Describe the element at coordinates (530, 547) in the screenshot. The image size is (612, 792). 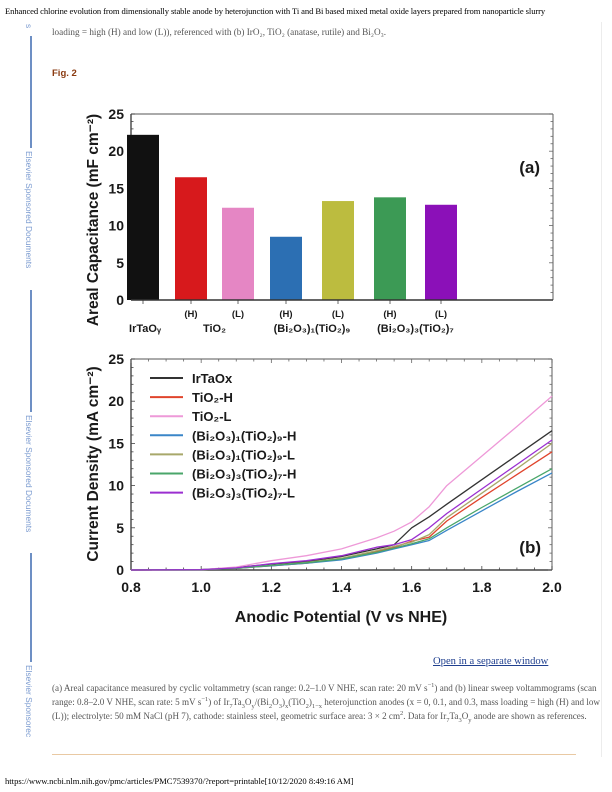
I see `panel-label: (b)` at that location.